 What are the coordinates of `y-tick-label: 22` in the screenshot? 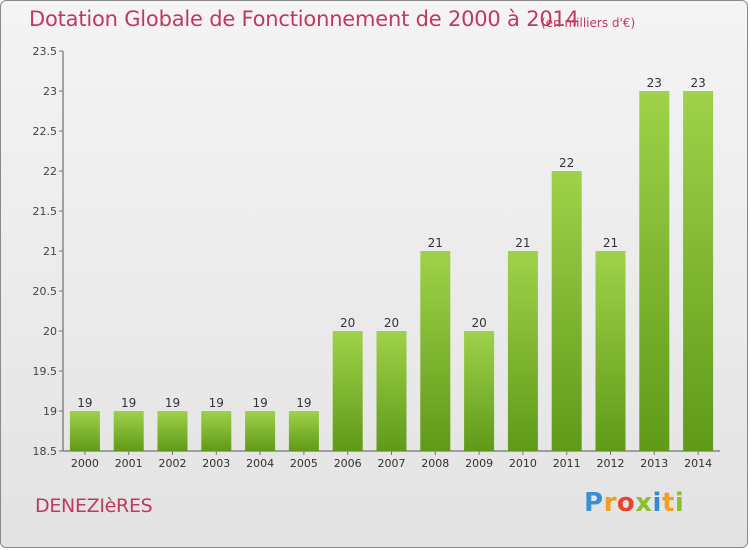 It's located at (50, 171).